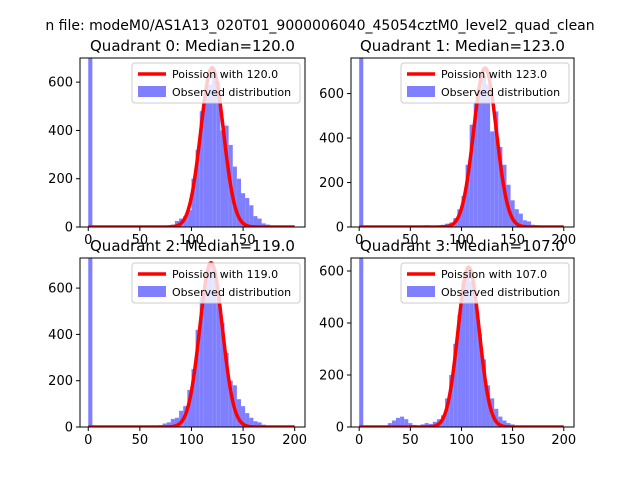 The height and width of the screenshot is (480, 640). Describe the element at coordinates (225, 274) in the screenshot. I see `legend-poisson-label: Poission with 119.0` at that location.